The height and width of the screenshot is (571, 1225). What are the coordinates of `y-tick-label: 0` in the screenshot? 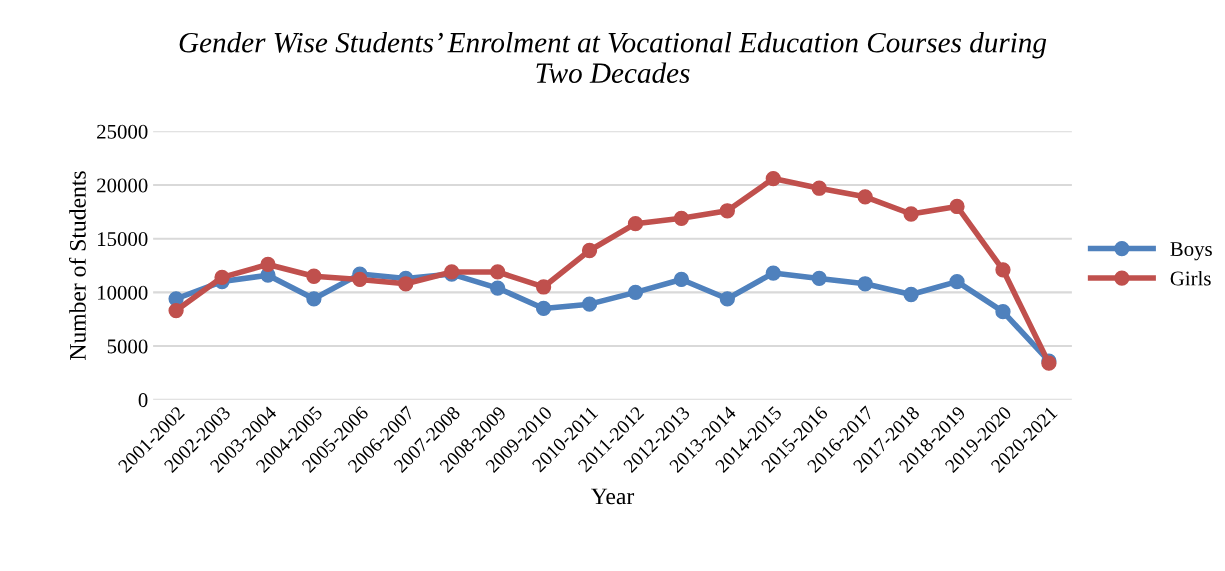 It's located at (143, 400).